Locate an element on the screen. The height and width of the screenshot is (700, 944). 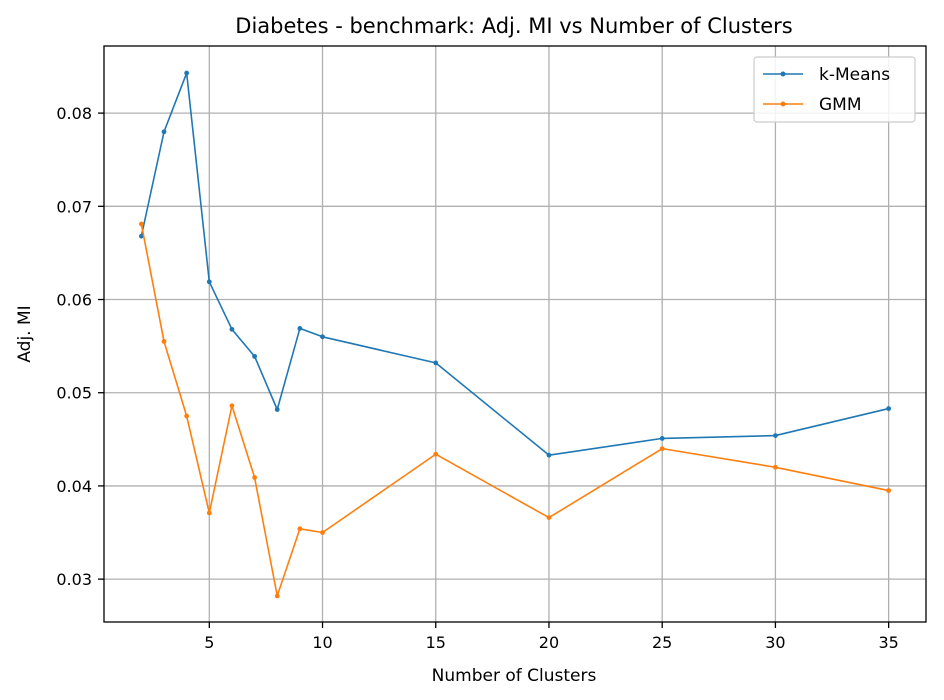
y-tick-label: 0.07 is located at coordinates (74, 206).